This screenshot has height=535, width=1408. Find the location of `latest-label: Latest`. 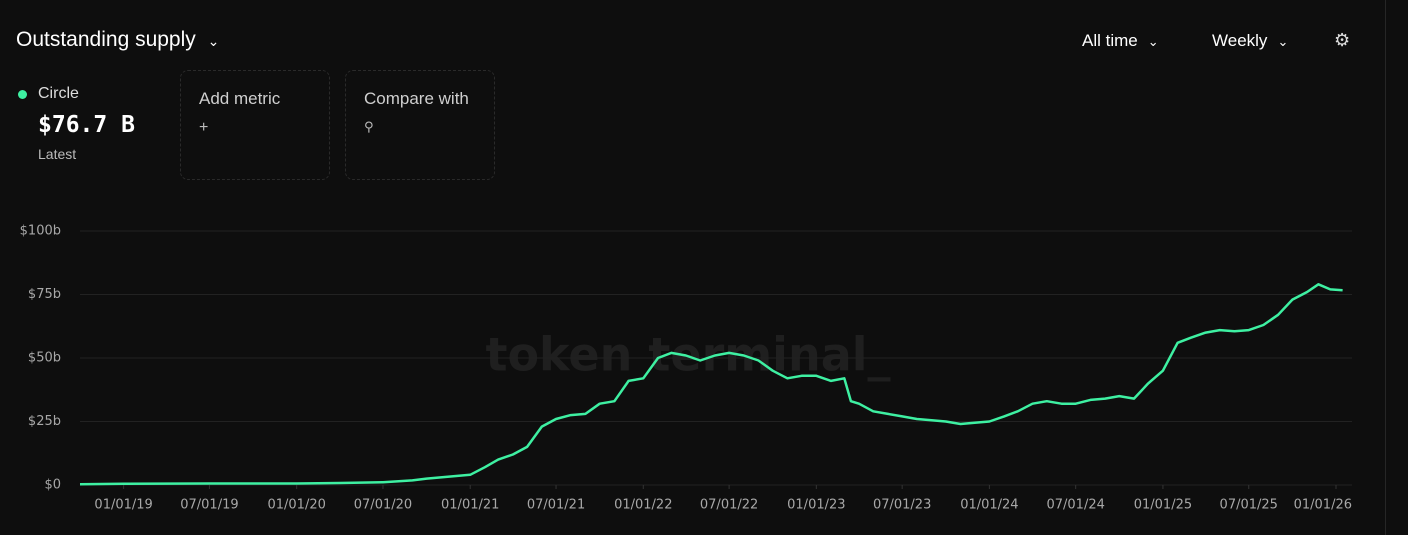

latest-label: Latest is located at coordinates (57, 154).